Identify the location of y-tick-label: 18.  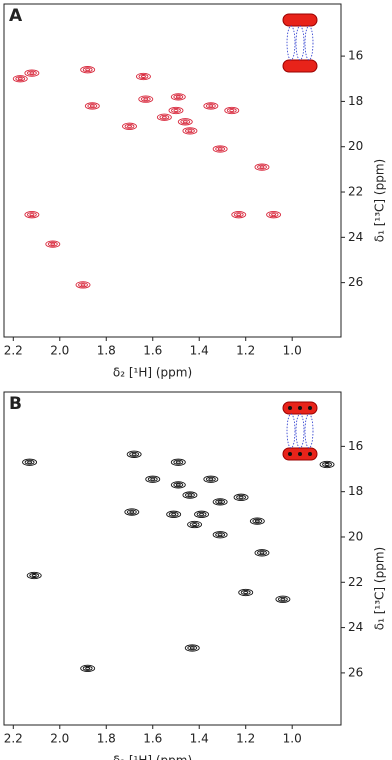
(355, 101).